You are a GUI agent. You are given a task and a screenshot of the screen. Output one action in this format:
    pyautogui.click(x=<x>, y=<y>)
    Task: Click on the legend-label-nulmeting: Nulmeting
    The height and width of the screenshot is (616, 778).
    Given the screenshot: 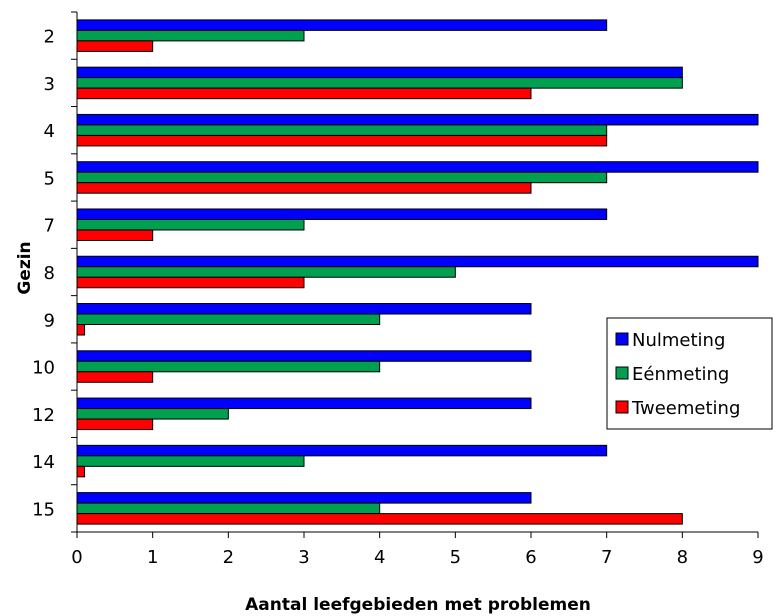 What is the action you would take?
    pyautogui.click(x=678, y=340)
    